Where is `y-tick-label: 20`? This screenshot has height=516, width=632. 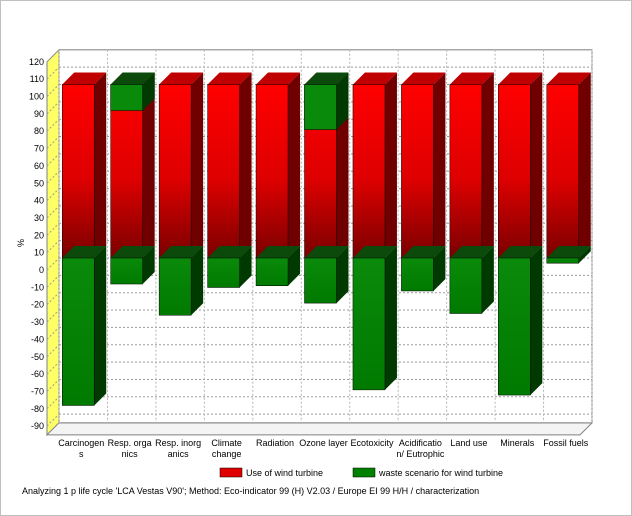 y-tick-label: 20 is located at coordinates (39, 235).